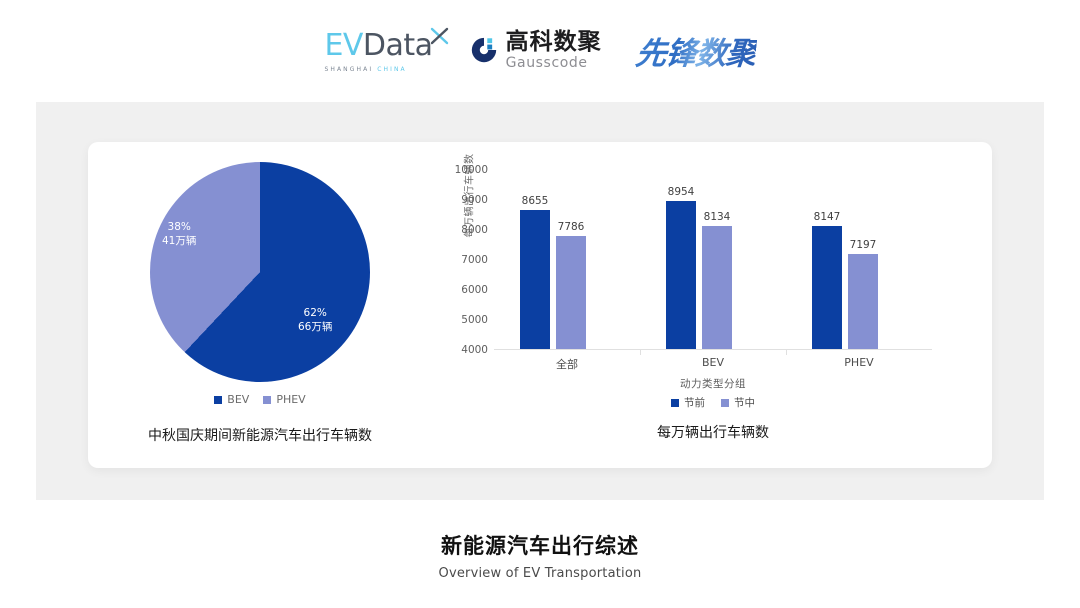  I want to click on bar-legend-item-jiezhong: 节中, so click(738, 402).